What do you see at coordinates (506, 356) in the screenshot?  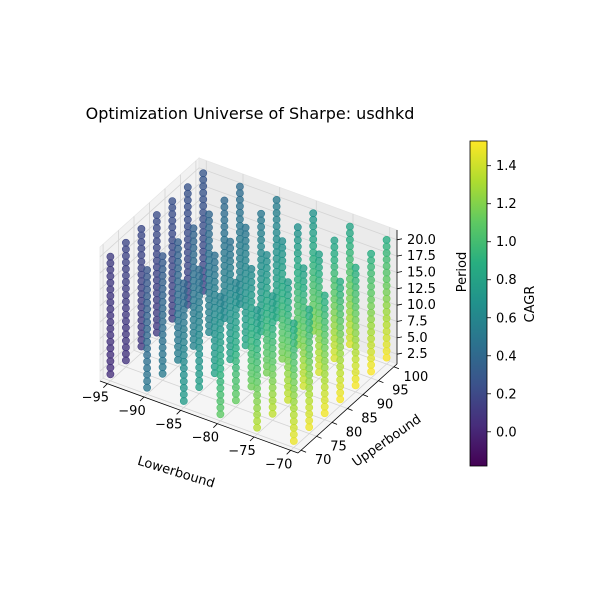 I see `colorbar-tick-label: 0.4` at bounding box center [506, 356].